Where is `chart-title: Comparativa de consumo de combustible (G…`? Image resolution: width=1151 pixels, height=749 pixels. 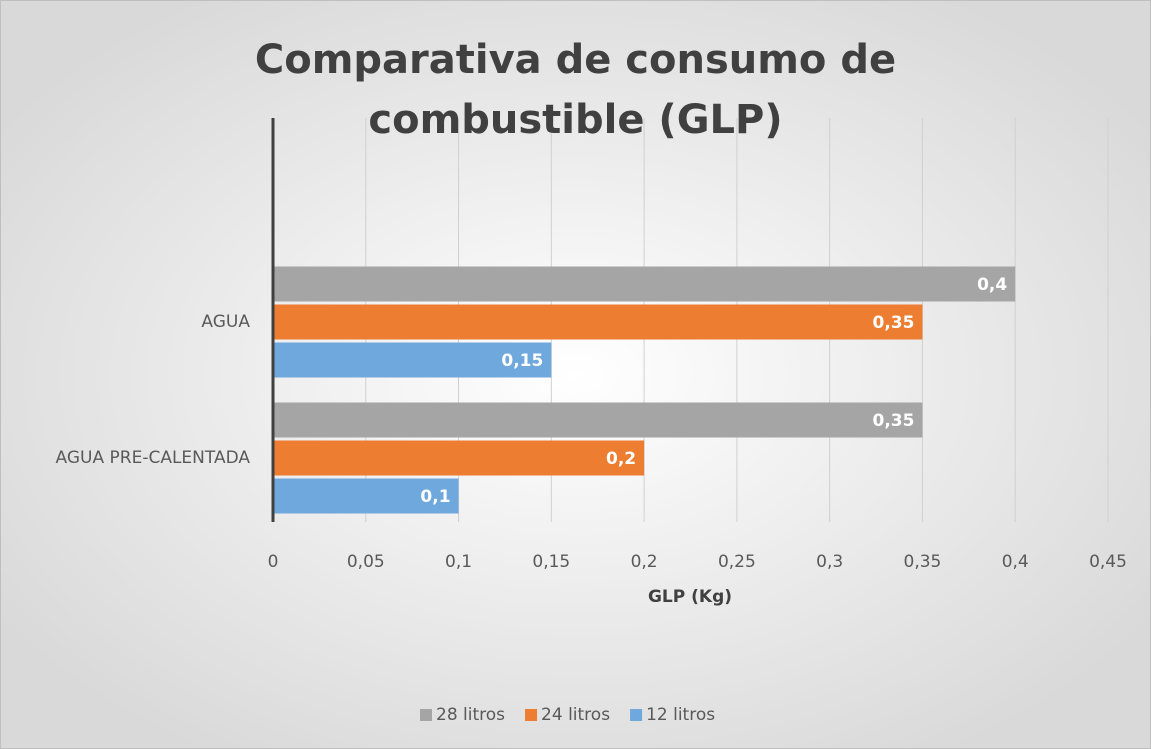 chart-title: Comparativa de consumo de combustible (G… is located at coordinates (575, 90).